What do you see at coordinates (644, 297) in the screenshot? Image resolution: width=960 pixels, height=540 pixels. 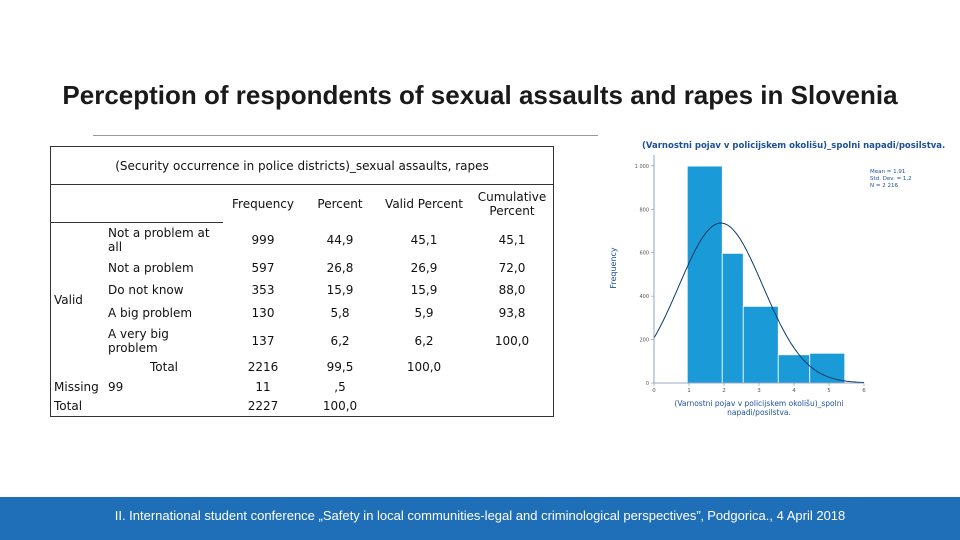 I see `y-tick-label: 400` at bounding box center [644, 297].